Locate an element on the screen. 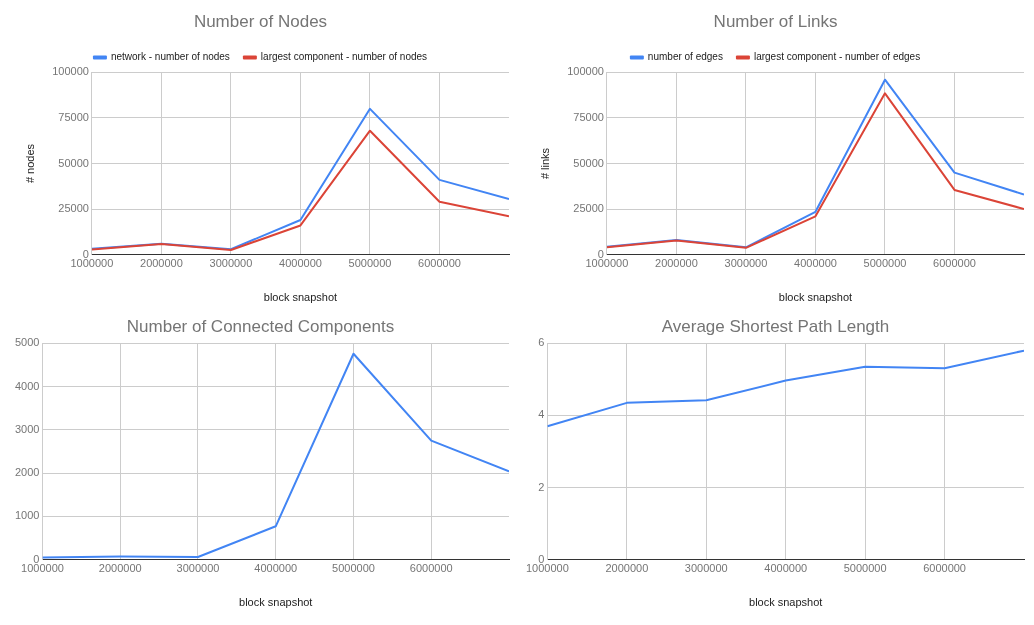  y-tick-label: 3000 is located at coordinates (27, 428).